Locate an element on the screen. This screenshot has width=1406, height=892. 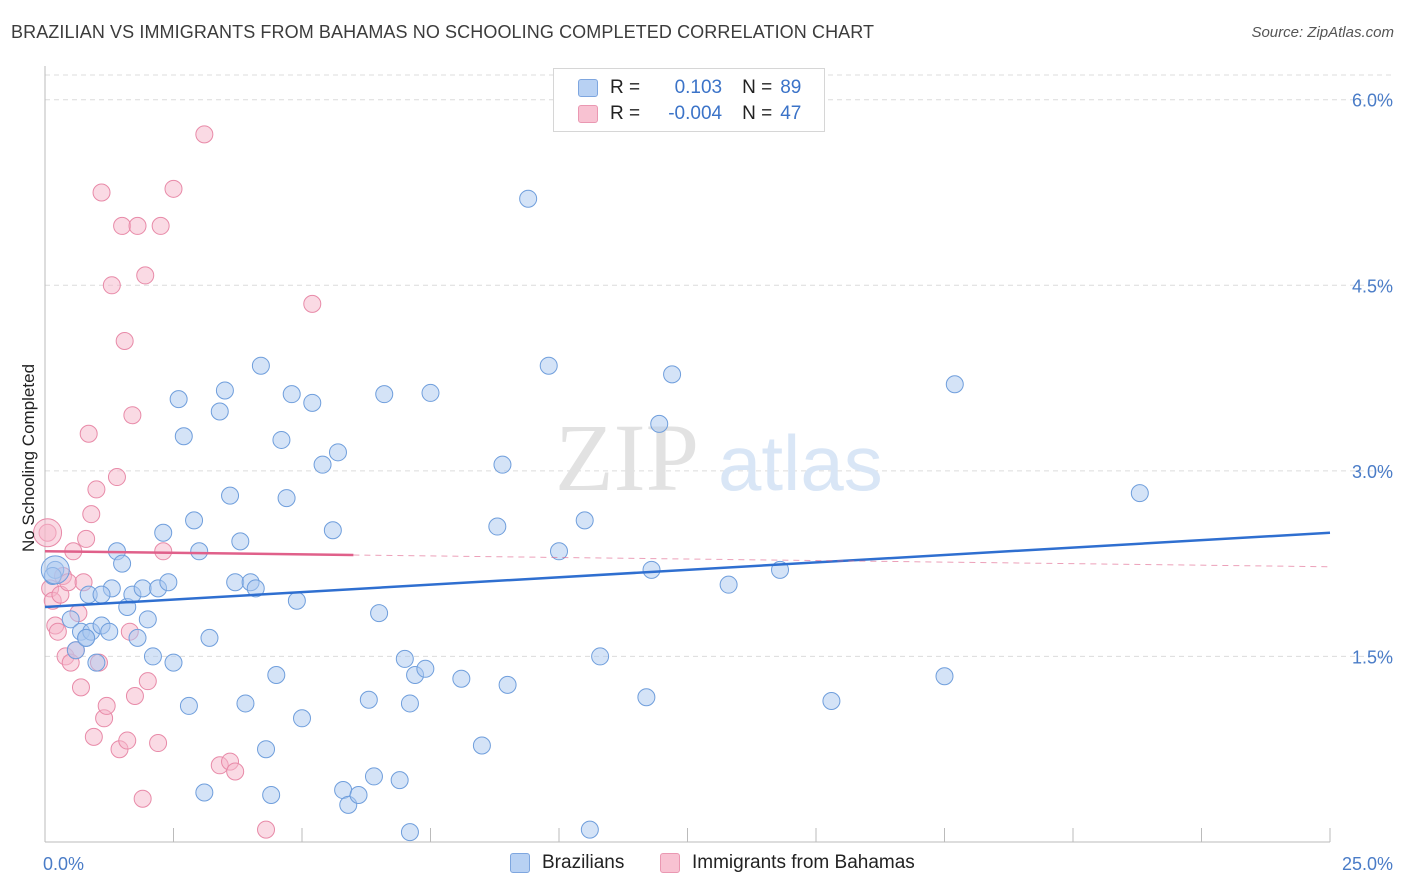
trend-line-bahamas-extension is located at coordinates (842, 561).